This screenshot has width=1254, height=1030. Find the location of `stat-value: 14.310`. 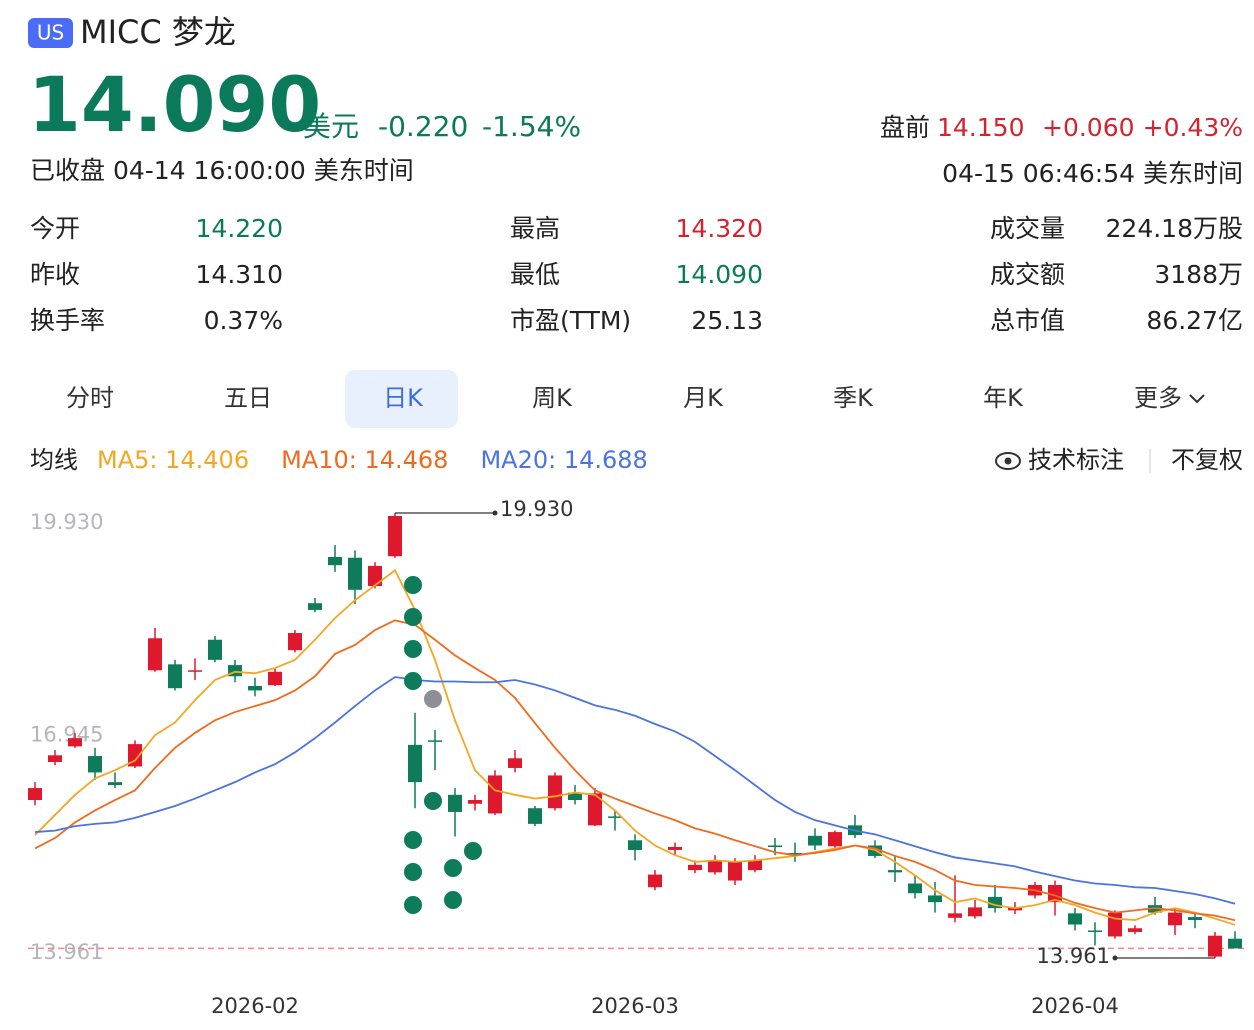

stat-value: 14.310 is located at coordinates (239, 274).